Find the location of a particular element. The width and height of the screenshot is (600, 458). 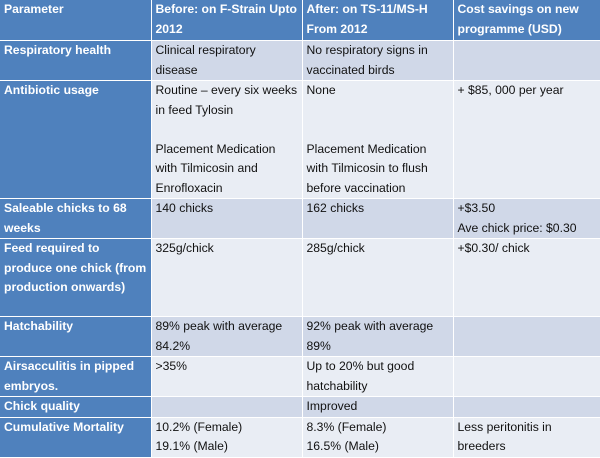

before-cell: 89% peak with average 84.2% is located at coordinates (227, 336).